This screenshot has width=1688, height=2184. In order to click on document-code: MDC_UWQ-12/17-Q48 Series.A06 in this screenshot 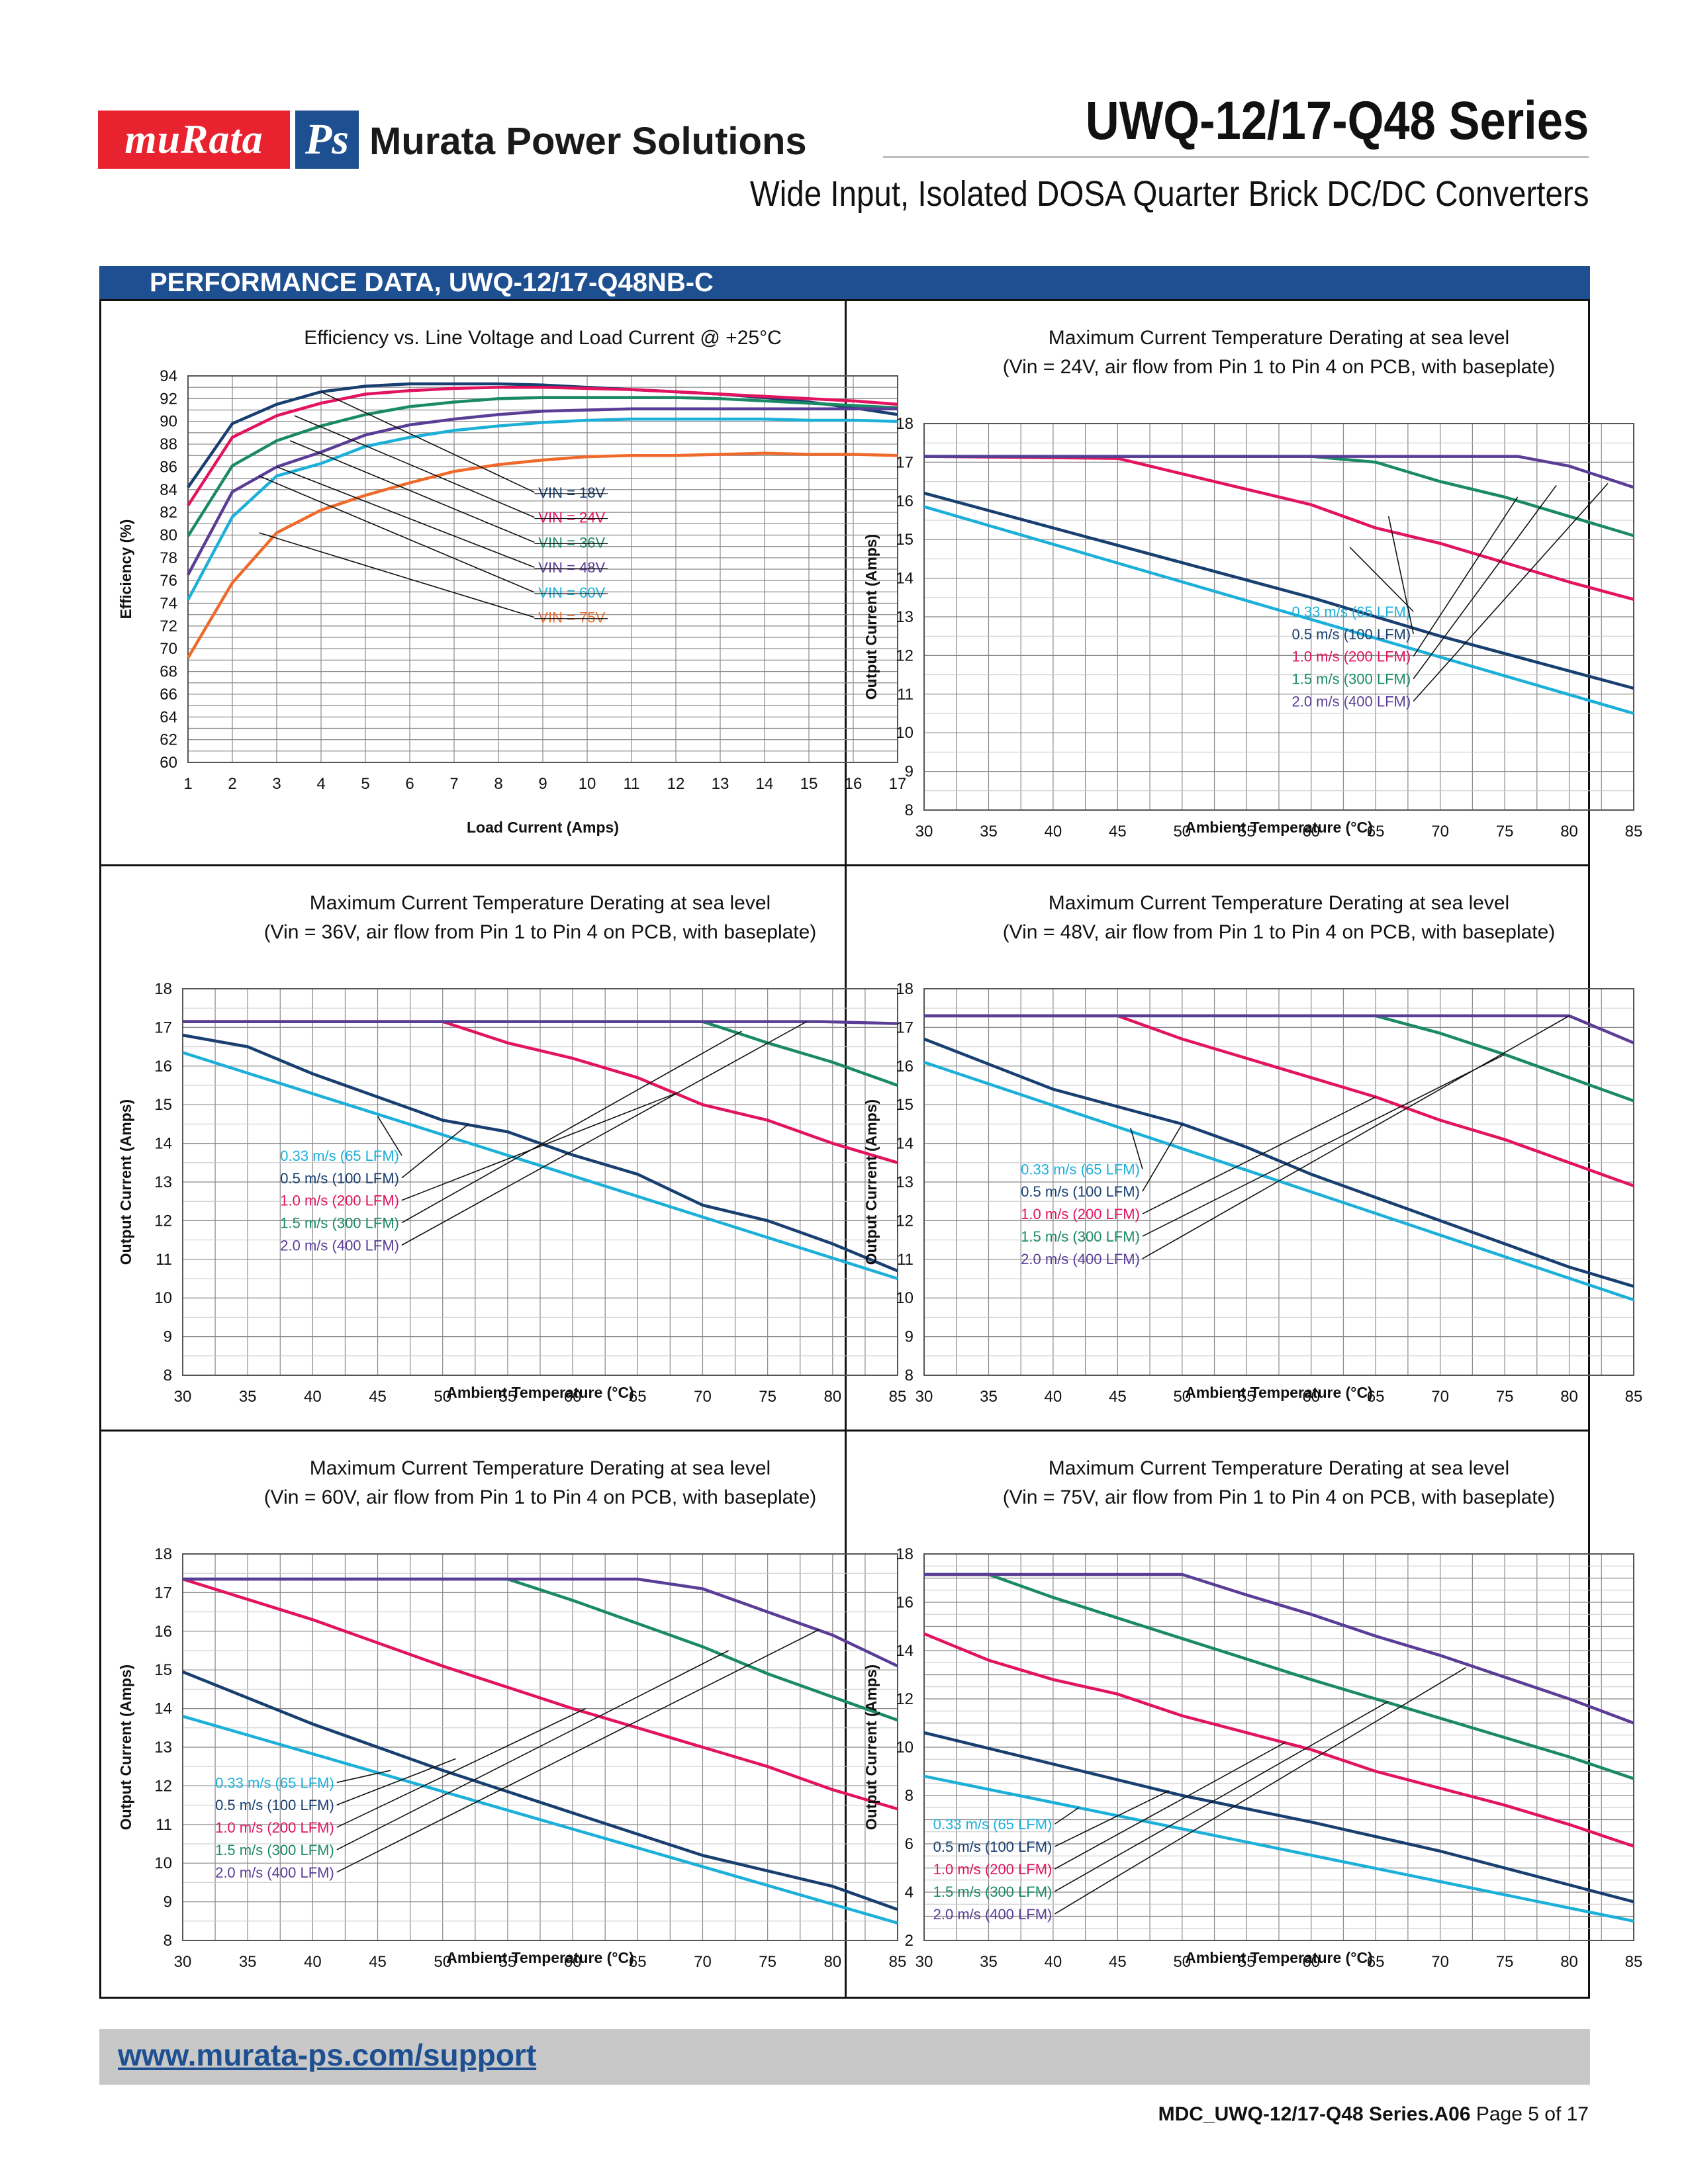, I will do `click(1314, 2114)`.